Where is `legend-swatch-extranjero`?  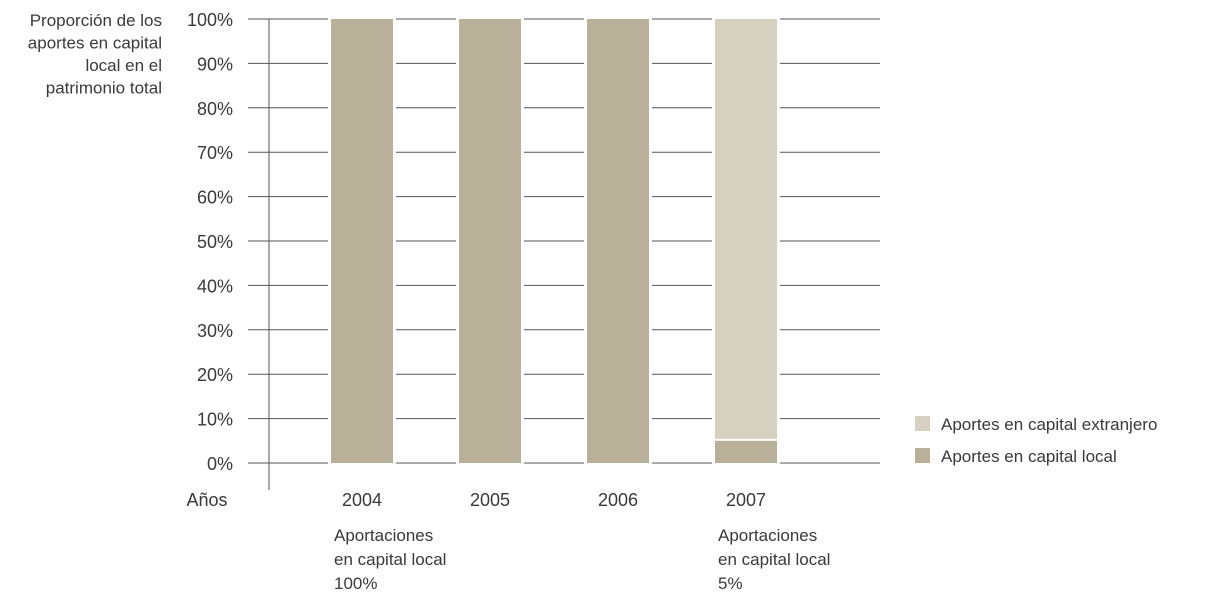
legend-swatch-extranjero is located at coordinates (922, 423).